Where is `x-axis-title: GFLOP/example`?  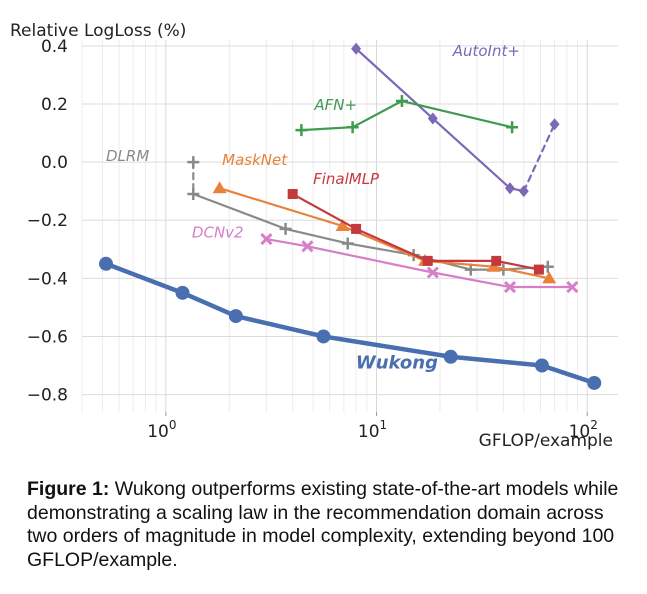
x-axis-title: GFLOP/example is located at coordinates (546, 441).